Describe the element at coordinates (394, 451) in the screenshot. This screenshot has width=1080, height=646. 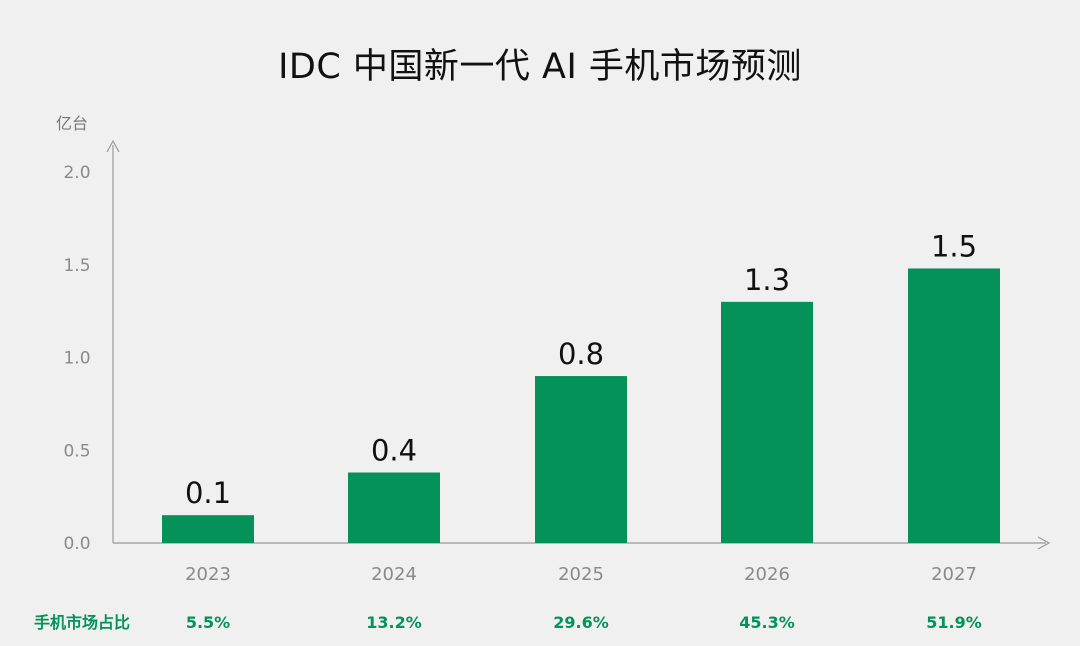
I see `data-label-2024: 0.4` at that location.